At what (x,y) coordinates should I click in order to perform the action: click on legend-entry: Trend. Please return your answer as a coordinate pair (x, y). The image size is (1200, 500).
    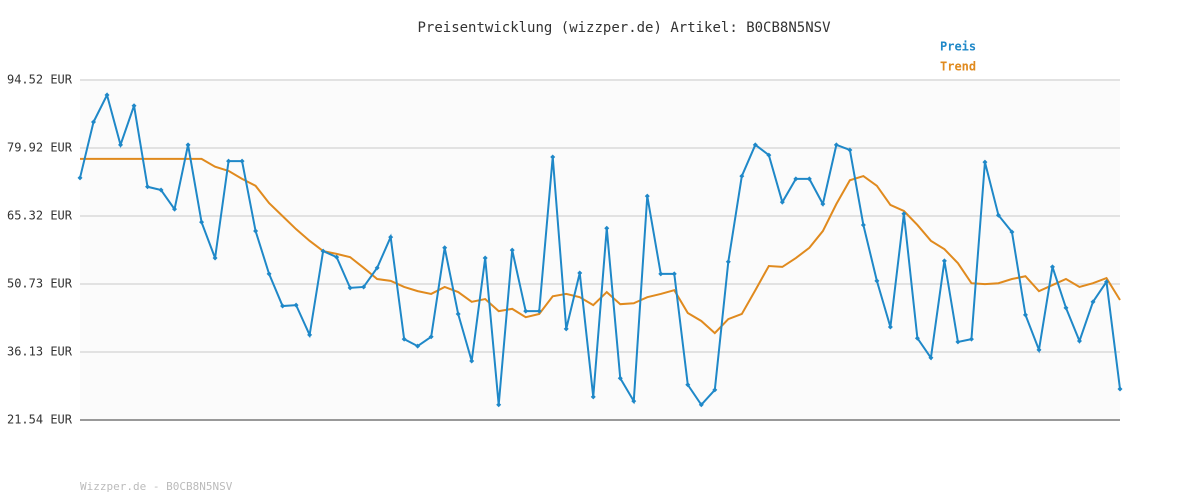
    Looking at the image, I should click on (958, 67).